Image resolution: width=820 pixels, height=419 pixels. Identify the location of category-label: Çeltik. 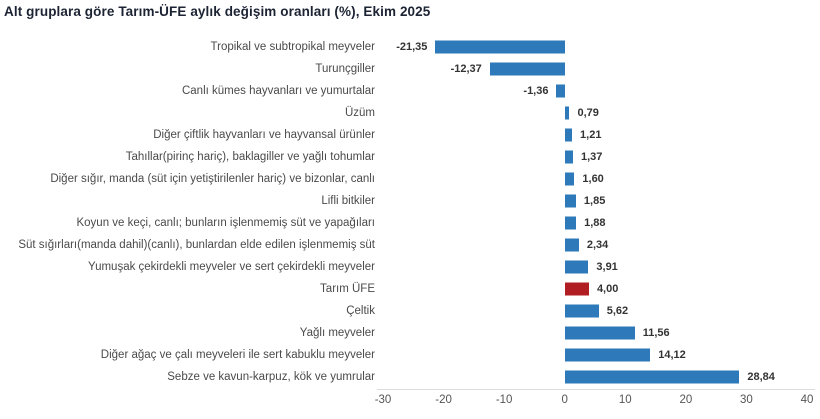
(360, 311).